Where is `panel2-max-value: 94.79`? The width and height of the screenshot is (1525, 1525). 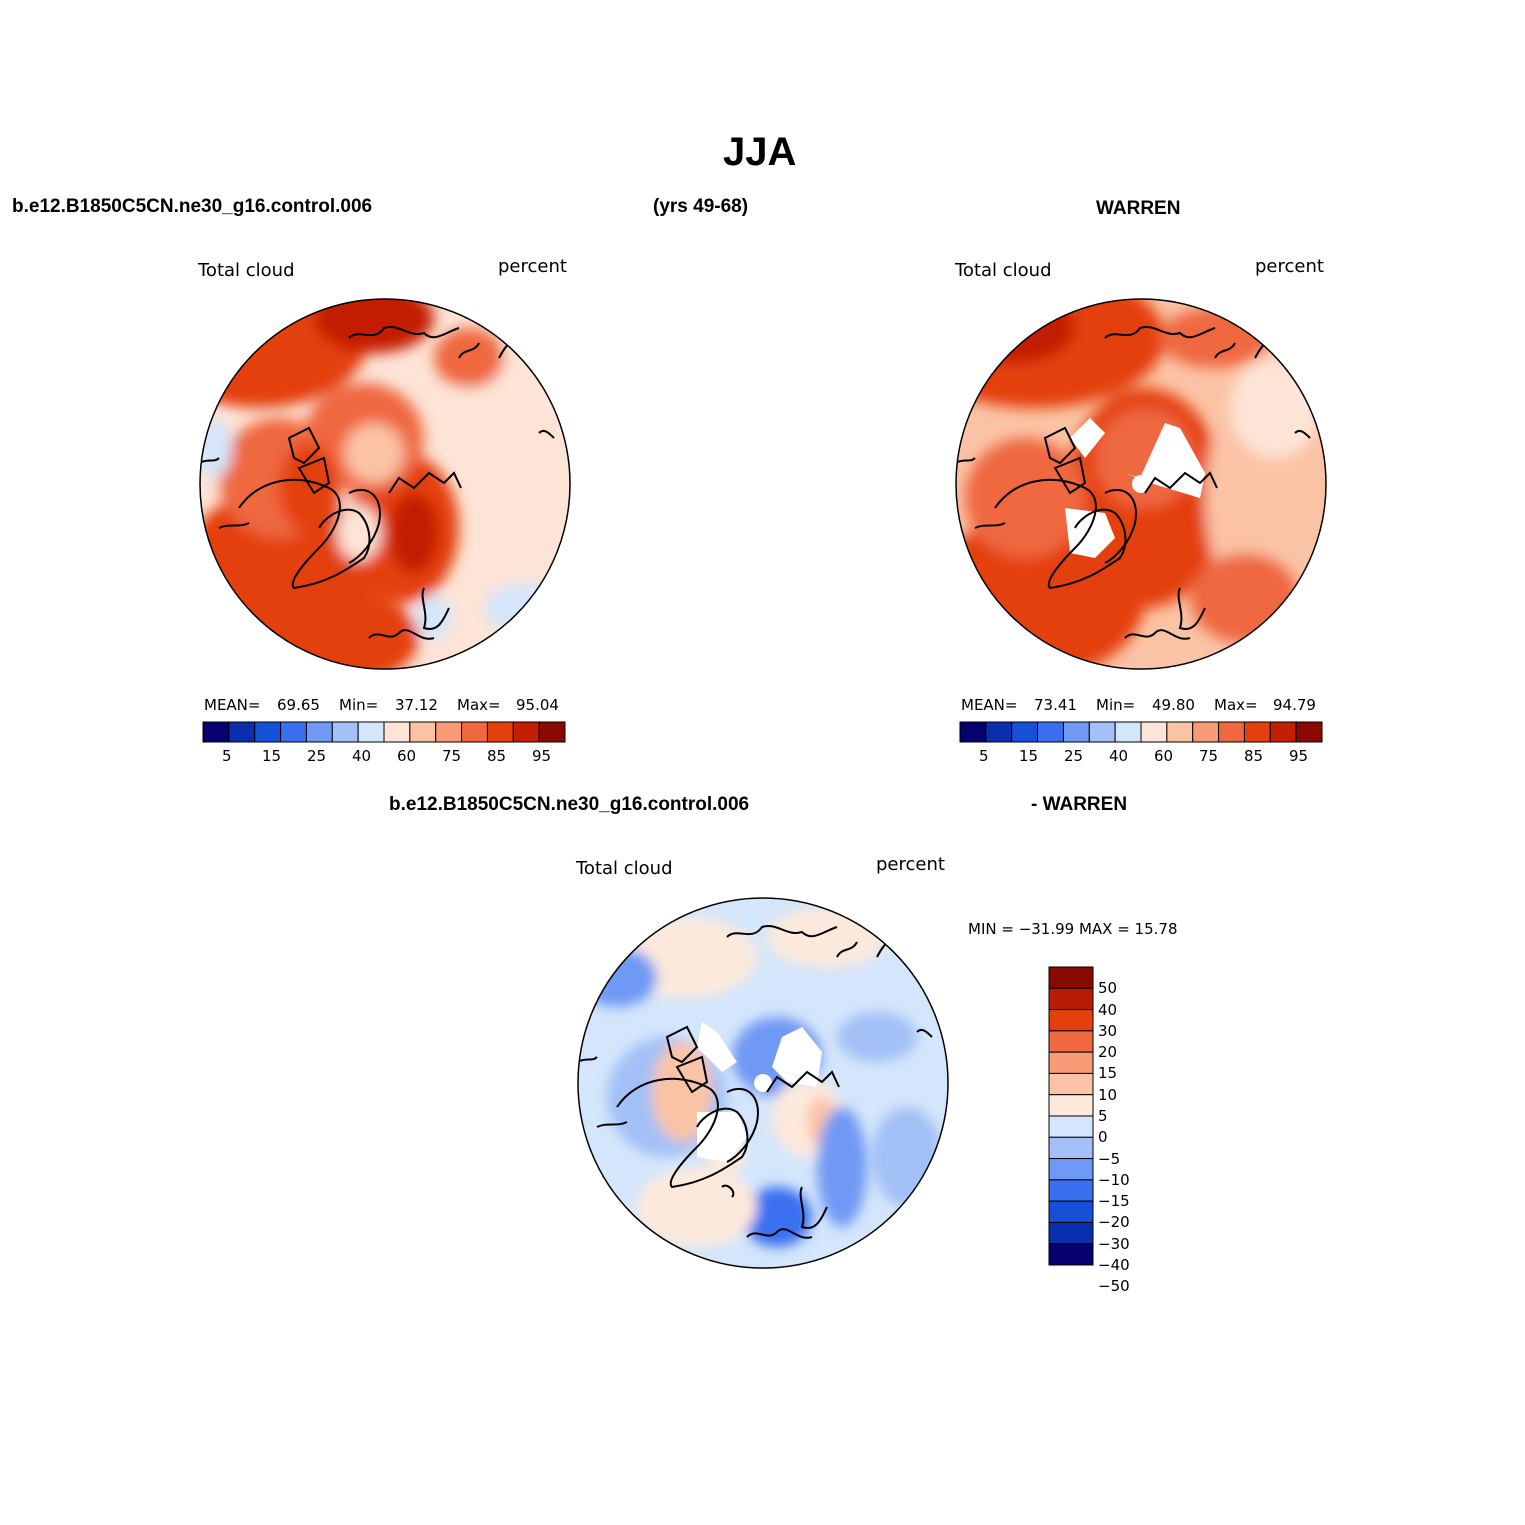 panel2-max-value: 94.79 is located at coordinates (1294, 705).